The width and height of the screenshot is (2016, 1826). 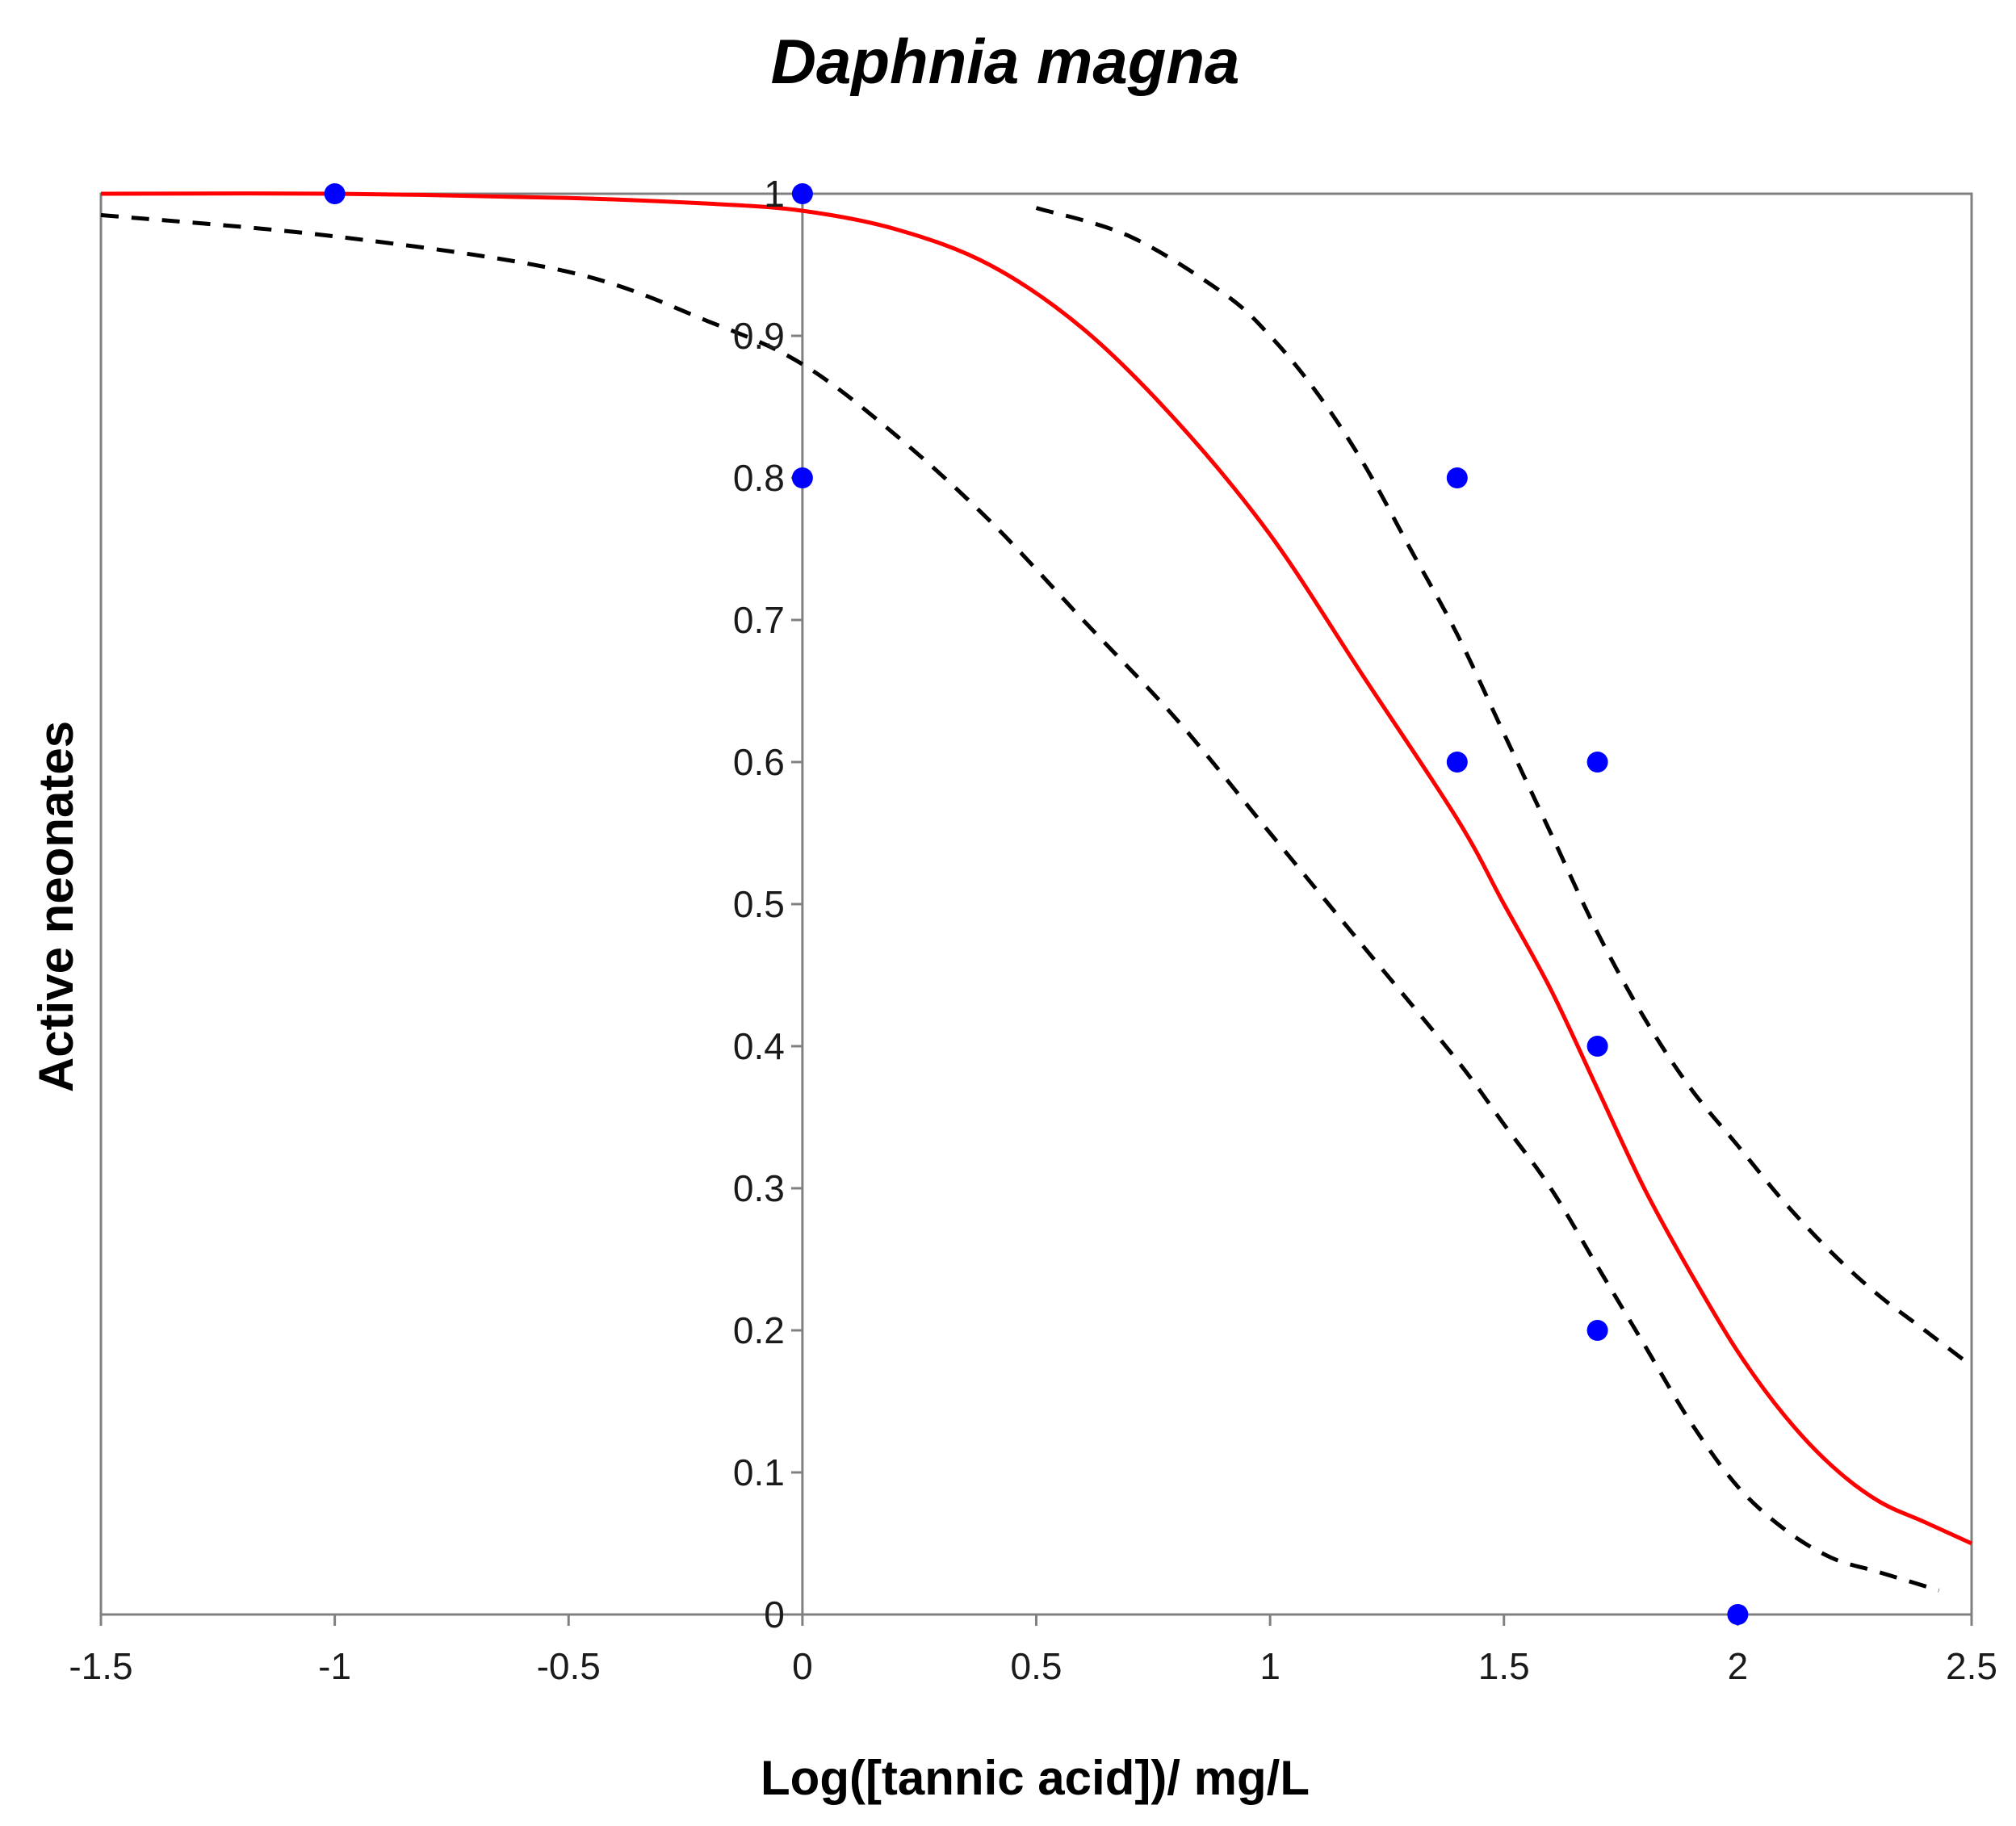 I want to click on x-axis-label: Log([tannic acid])/ mg/L, so click(x=1035, y=1778).